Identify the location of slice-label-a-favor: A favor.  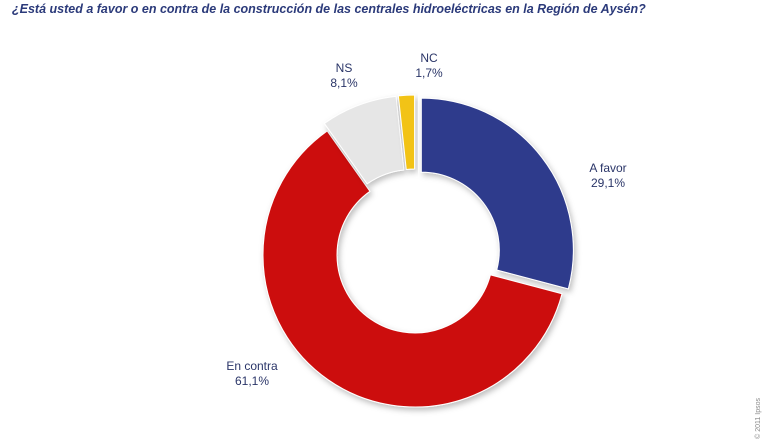
(607, 168).